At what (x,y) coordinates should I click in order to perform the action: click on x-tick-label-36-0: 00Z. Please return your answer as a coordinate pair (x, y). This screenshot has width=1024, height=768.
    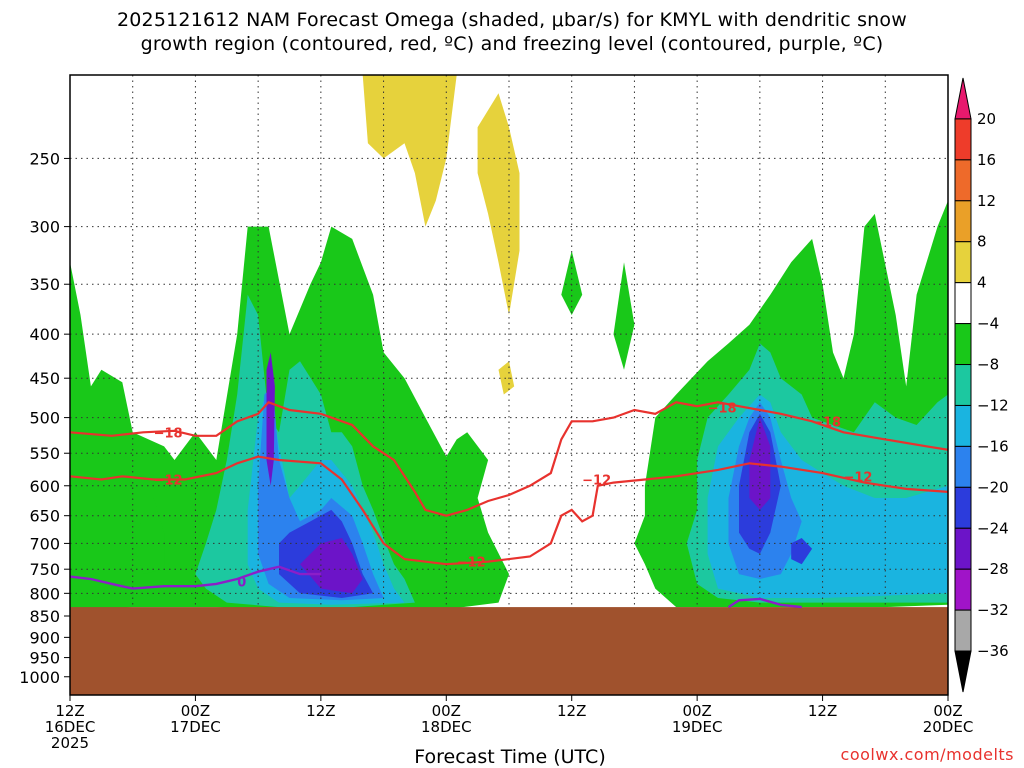
    Looking at the image, I should click on (446, 711).